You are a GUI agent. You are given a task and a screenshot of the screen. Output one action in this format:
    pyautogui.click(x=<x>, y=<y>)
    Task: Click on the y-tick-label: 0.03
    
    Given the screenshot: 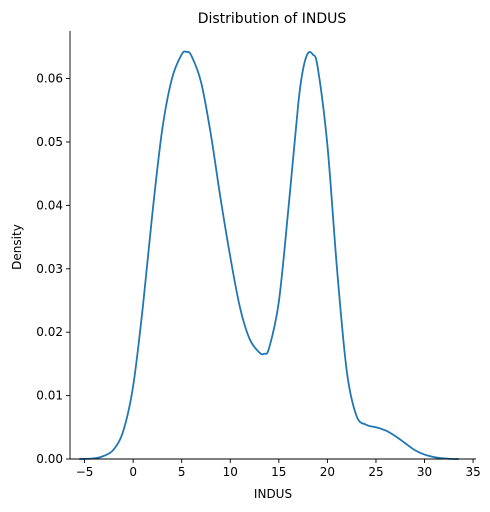 What is the action you would take?
    pyautogui.click(x=49, y=269)
    